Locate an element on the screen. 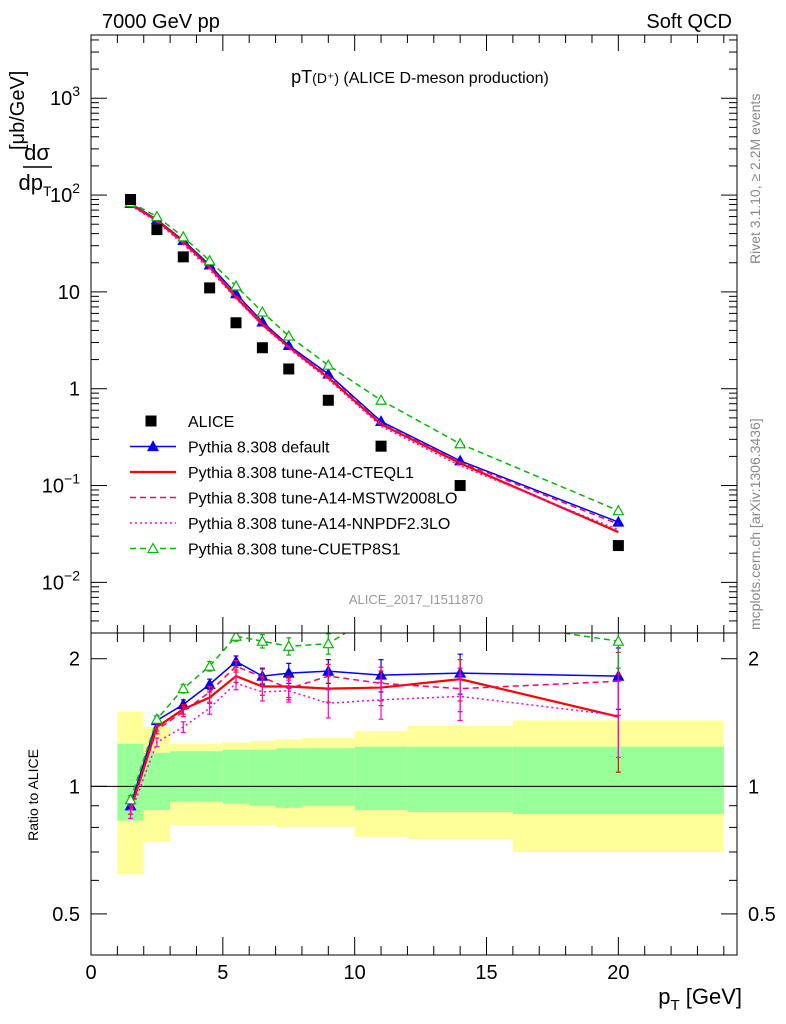  title-rest: (ALICE D-meson production) is located at coordinates (444, 78).